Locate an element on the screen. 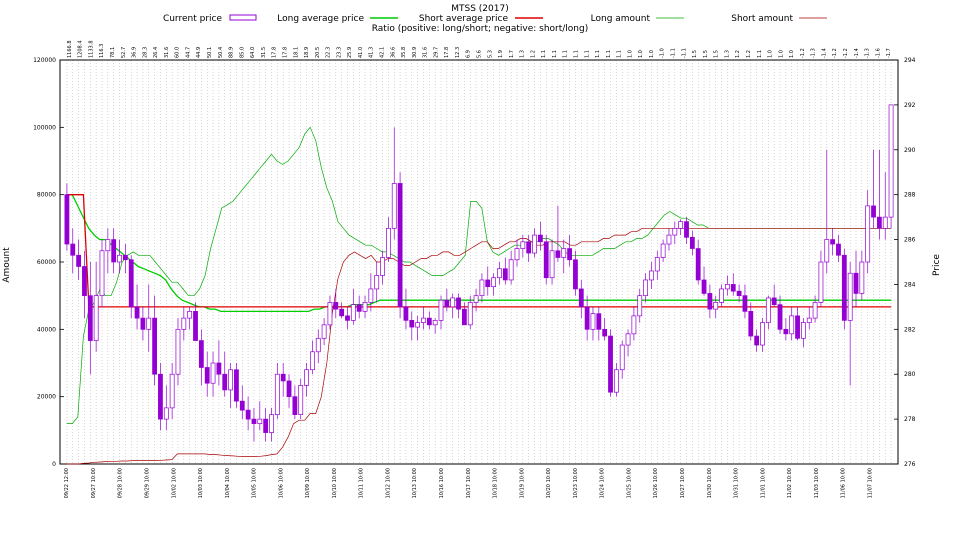 The width and height of the screenshot is (960, 544). ratio-label: 18.1 is located at coordinates (296, 52).